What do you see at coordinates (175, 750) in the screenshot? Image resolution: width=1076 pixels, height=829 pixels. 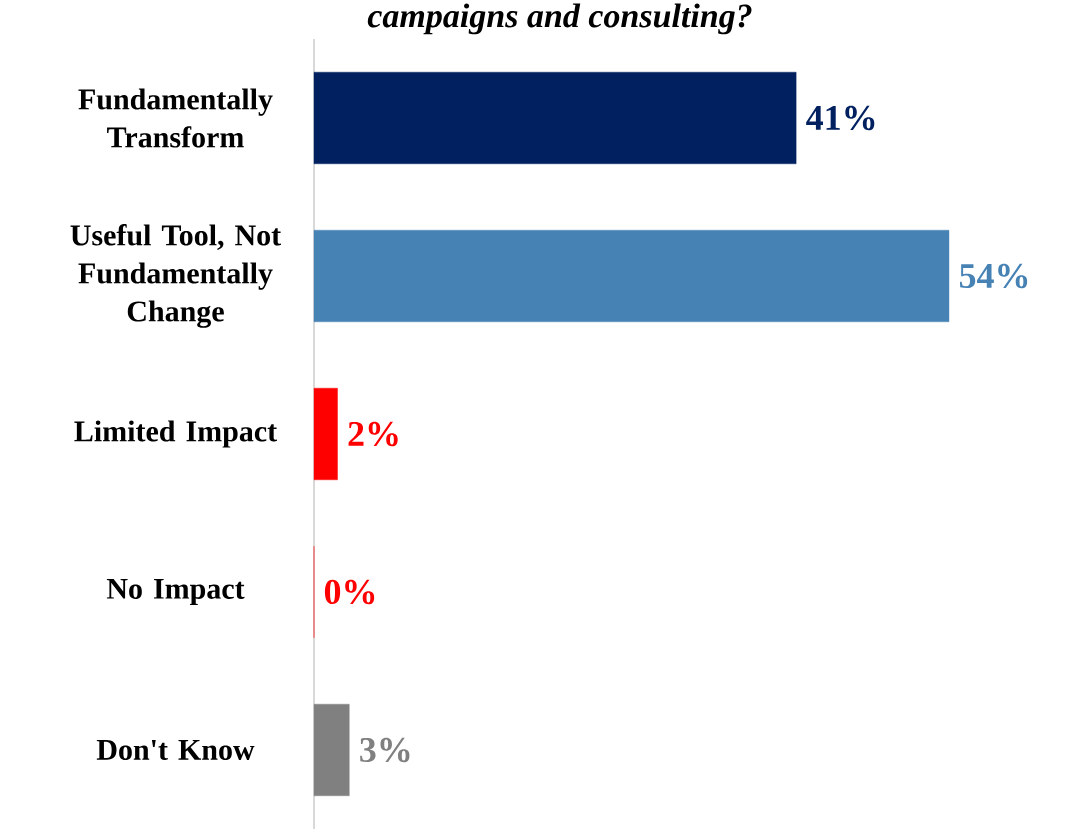 I see `y-tick-label: Don't Know` at bounding box center [175, 750].